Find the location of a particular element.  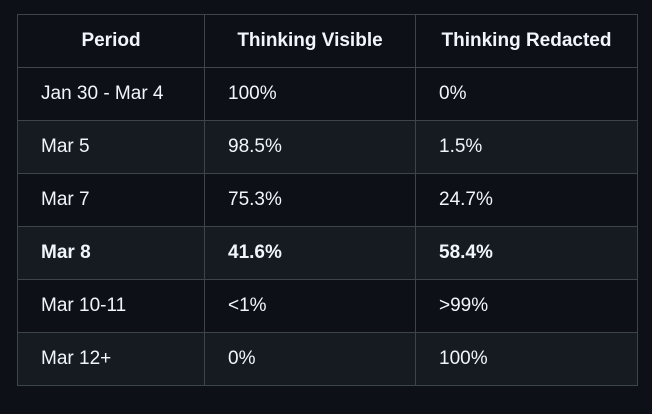

table-row: Mar 10-11 <1% >99% is located at coordinates (327, 306).